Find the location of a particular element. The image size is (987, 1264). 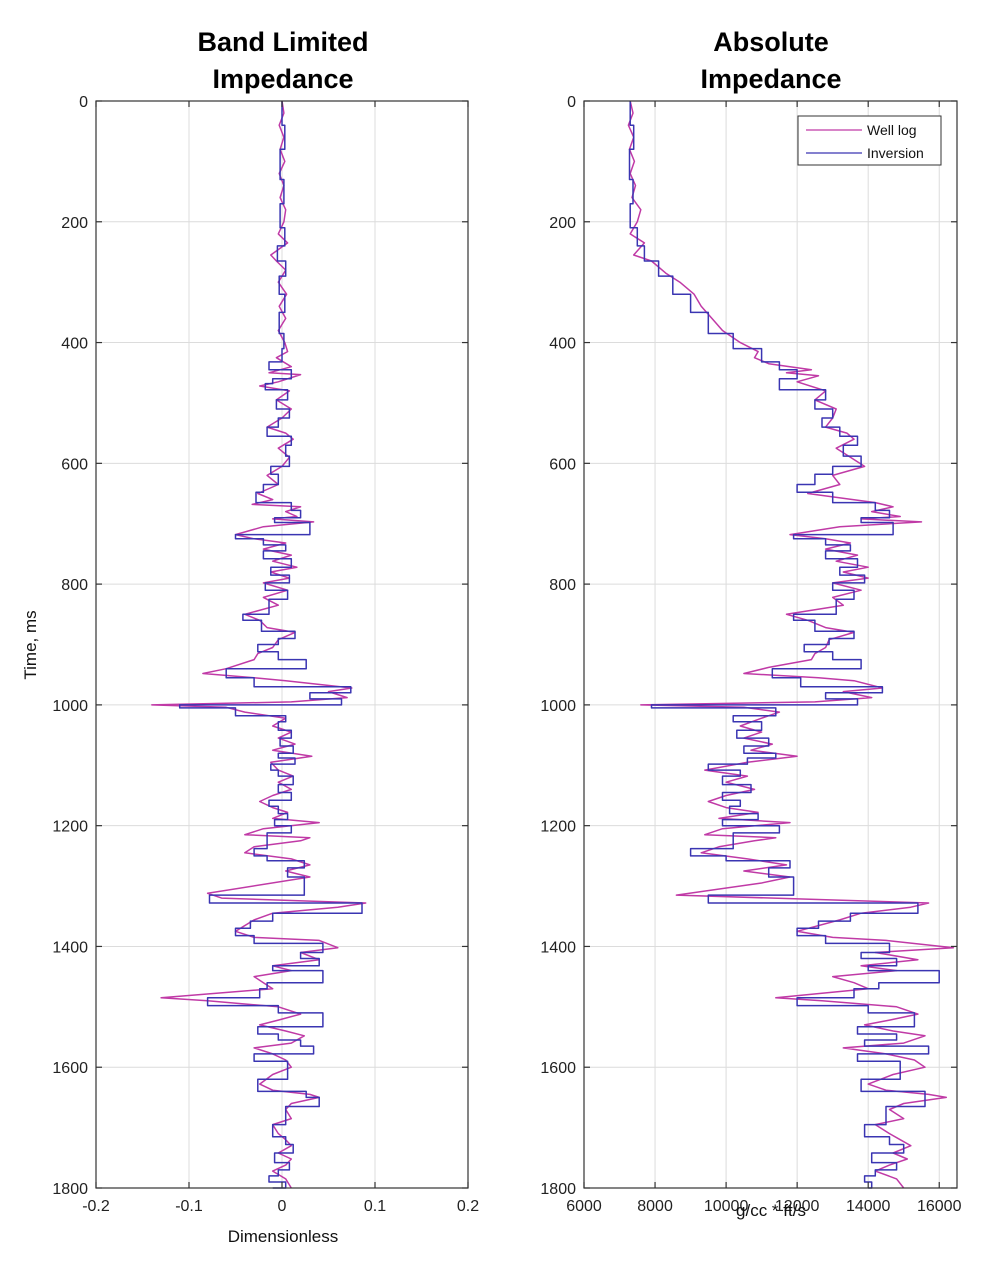

legend: Well log Inversion is located at coordinates (869, 140).